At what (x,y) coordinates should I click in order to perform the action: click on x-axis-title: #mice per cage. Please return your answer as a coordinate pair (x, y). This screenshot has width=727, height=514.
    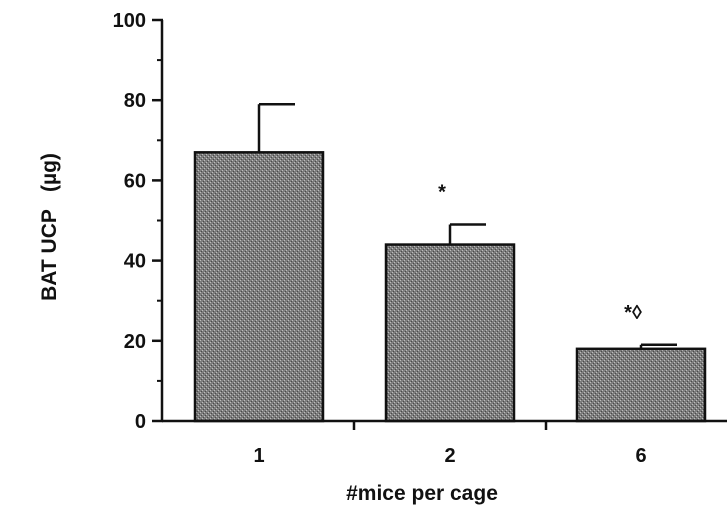
    Looking at the image, I should click on (422, 493).